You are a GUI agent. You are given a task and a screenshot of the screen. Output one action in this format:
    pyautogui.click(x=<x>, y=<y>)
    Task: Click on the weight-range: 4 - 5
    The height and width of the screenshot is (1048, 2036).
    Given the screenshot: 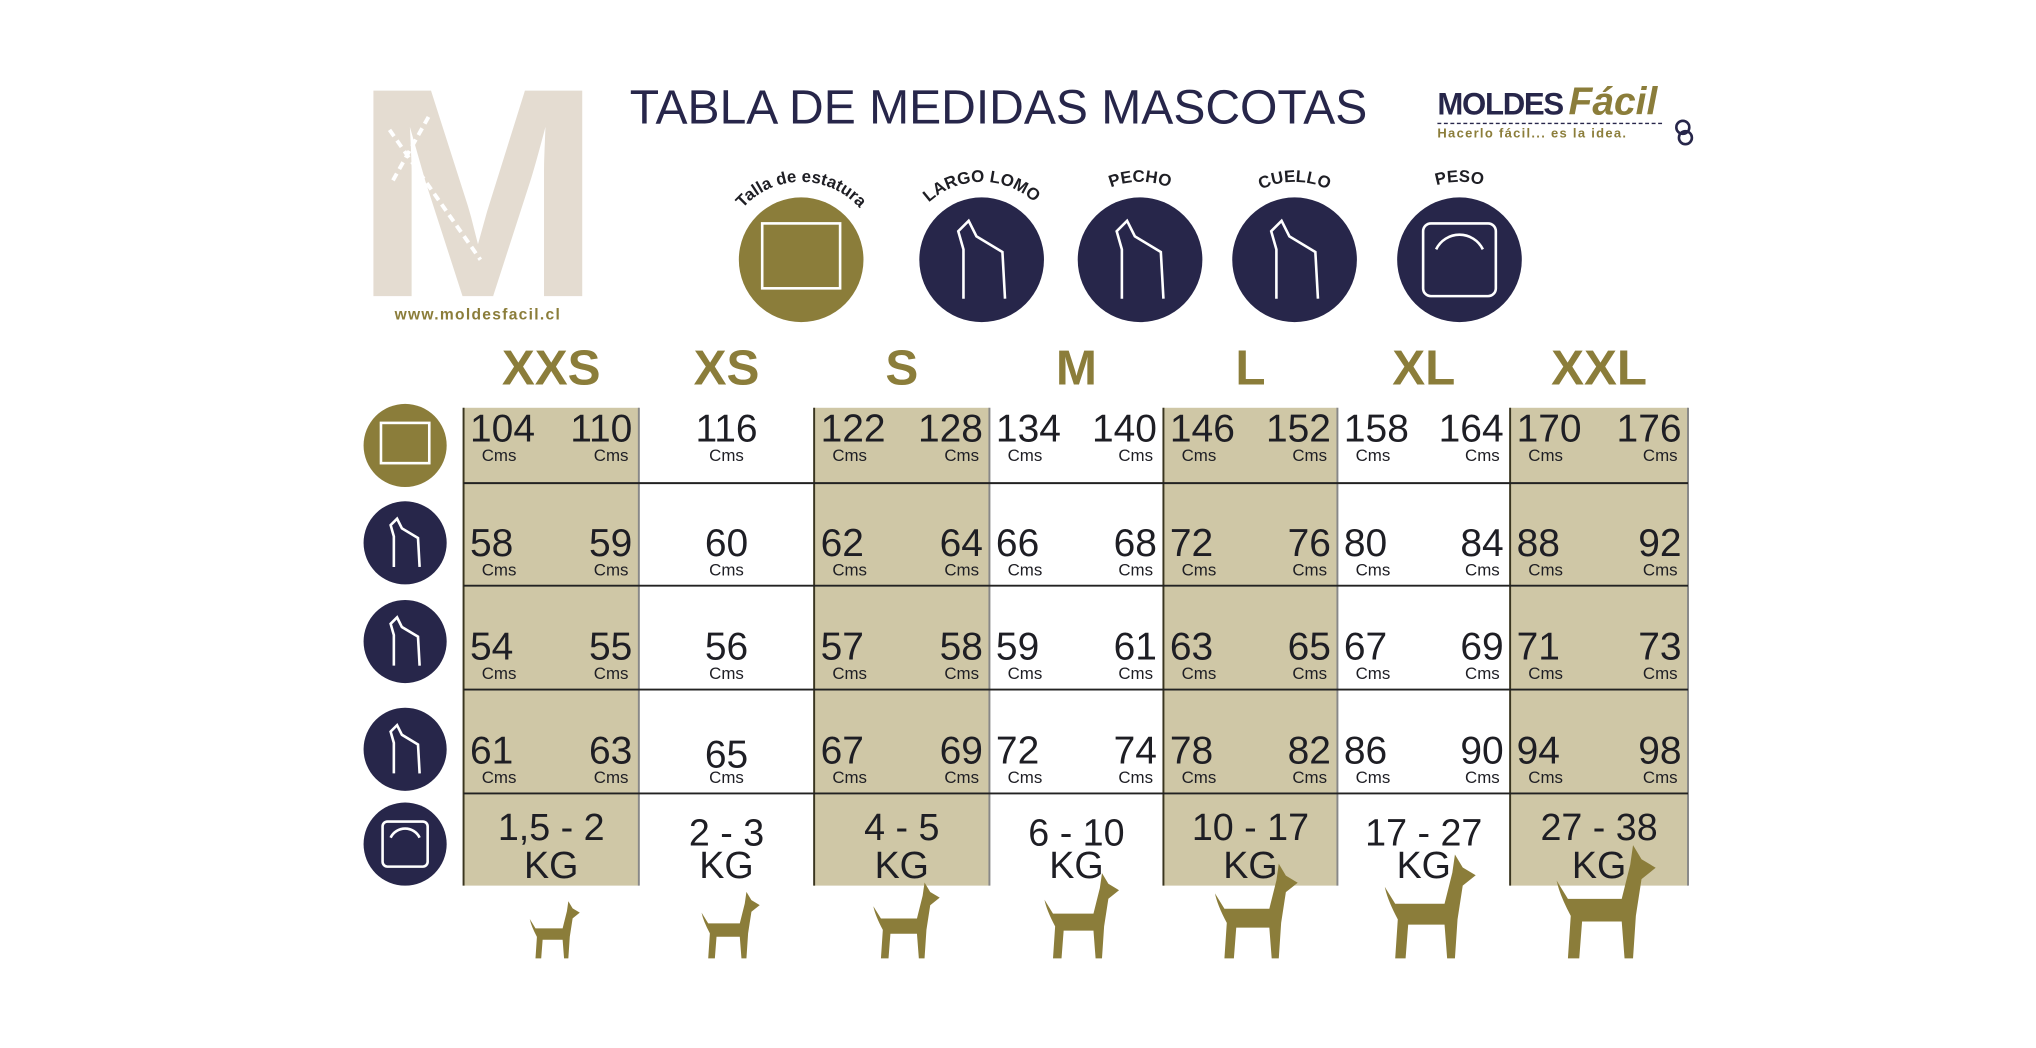 What is the action you would take?
    pyautogui.click(x=901, y=827)
    